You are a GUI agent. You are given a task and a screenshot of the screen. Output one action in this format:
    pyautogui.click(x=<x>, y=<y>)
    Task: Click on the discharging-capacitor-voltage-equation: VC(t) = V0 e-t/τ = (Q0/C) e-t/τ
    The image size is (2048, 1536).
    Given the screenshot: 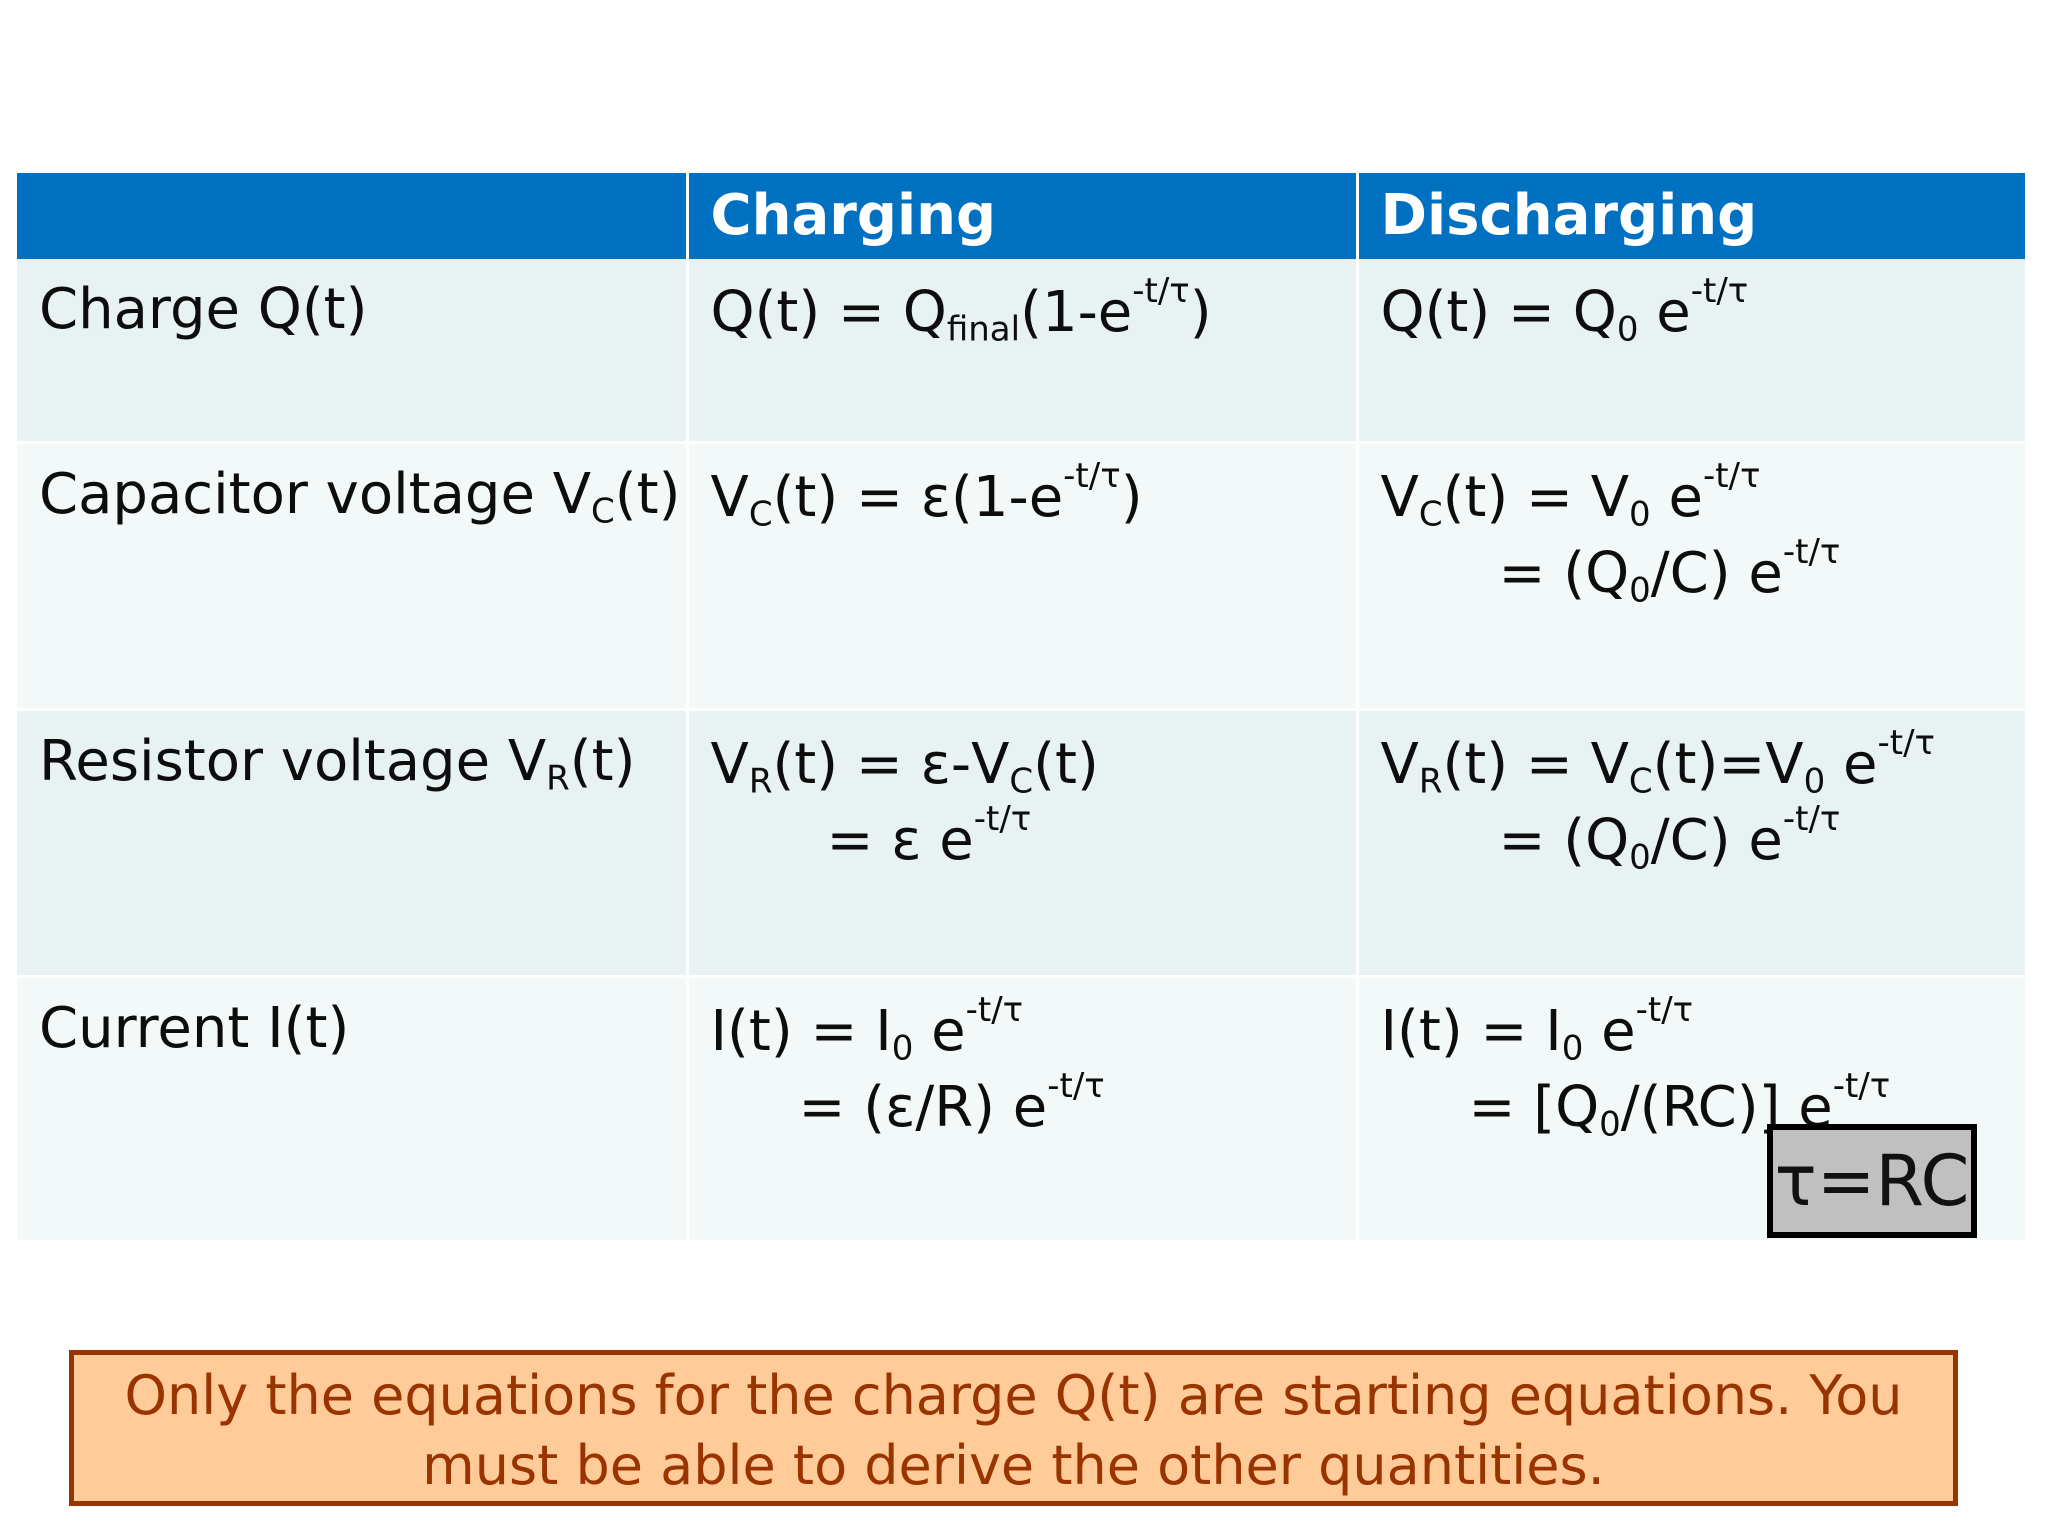 What is the action you would take?
    pyautogui.click(x=1691, y=575)
    